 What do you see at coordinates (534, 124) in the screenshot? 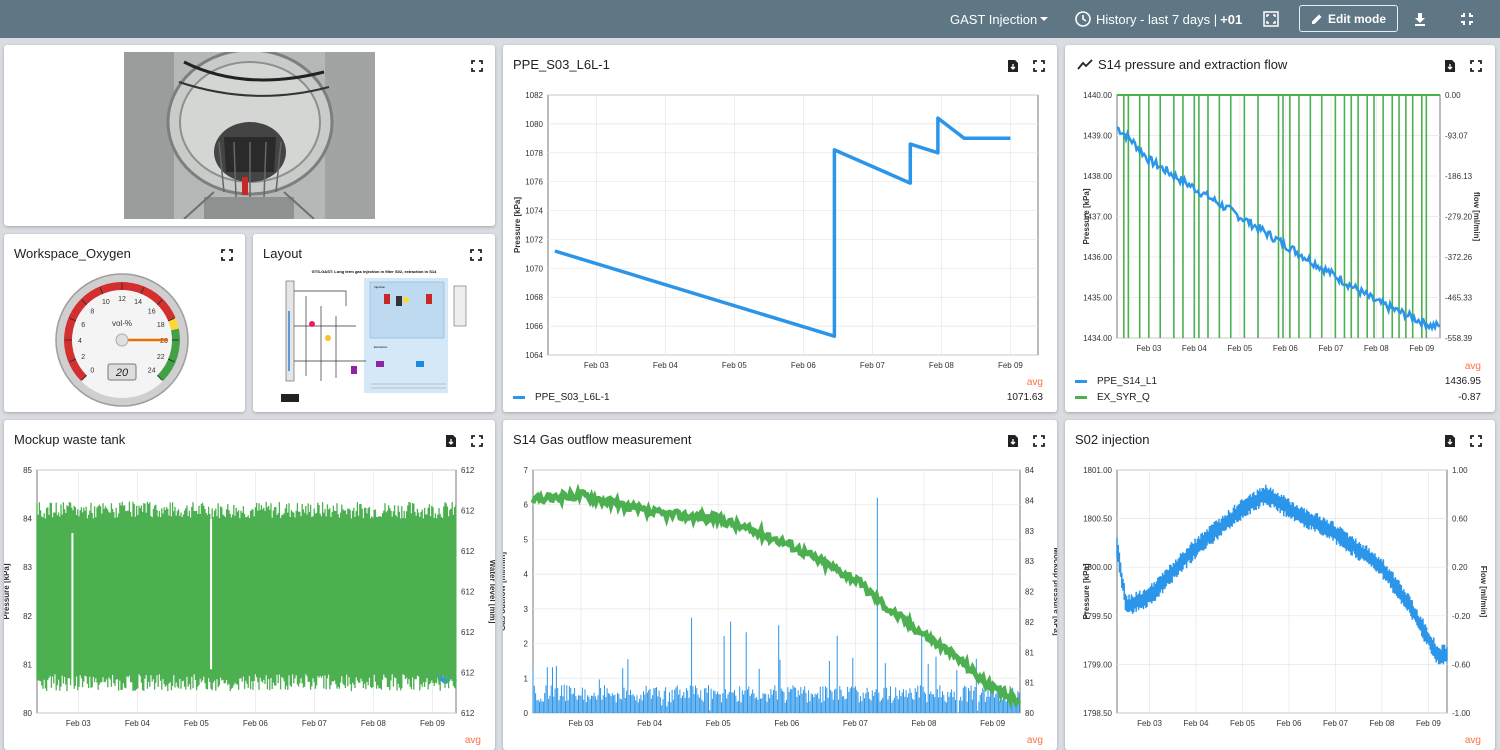
I see `y-tick-label: 1080` at bounding box center [534, 124].